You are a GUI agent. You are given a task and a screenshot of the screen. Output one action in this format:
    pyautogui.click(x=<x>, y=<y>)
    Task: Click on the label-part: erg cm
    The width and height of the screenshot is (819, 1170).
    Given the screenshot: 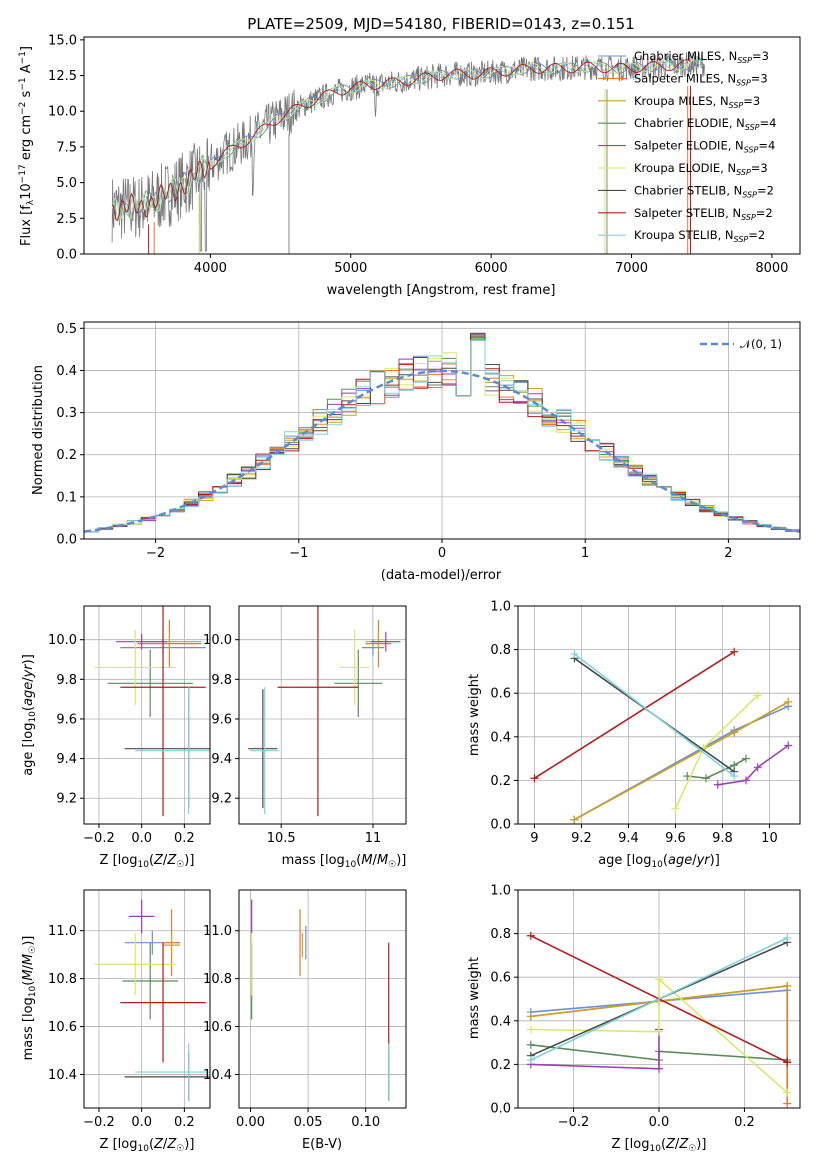 What is the action you would take?
    pyautogui.click(x=26, y=139)
    